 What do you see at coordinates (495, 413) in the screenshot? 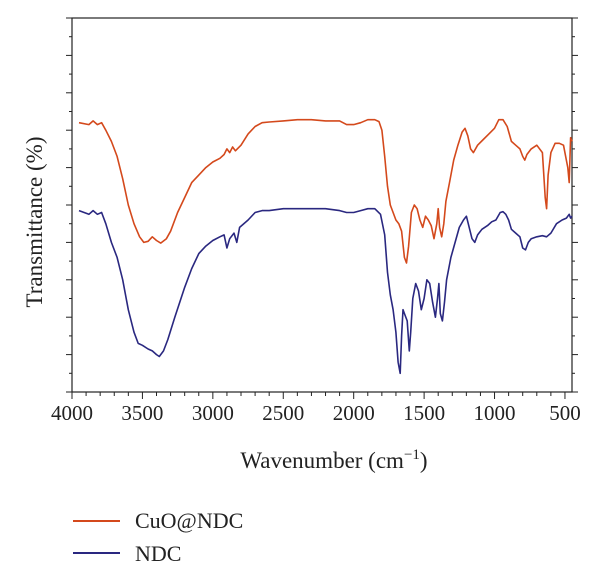
I see `x-tick-label-1000: 1000` at bounding box center [495, 413].